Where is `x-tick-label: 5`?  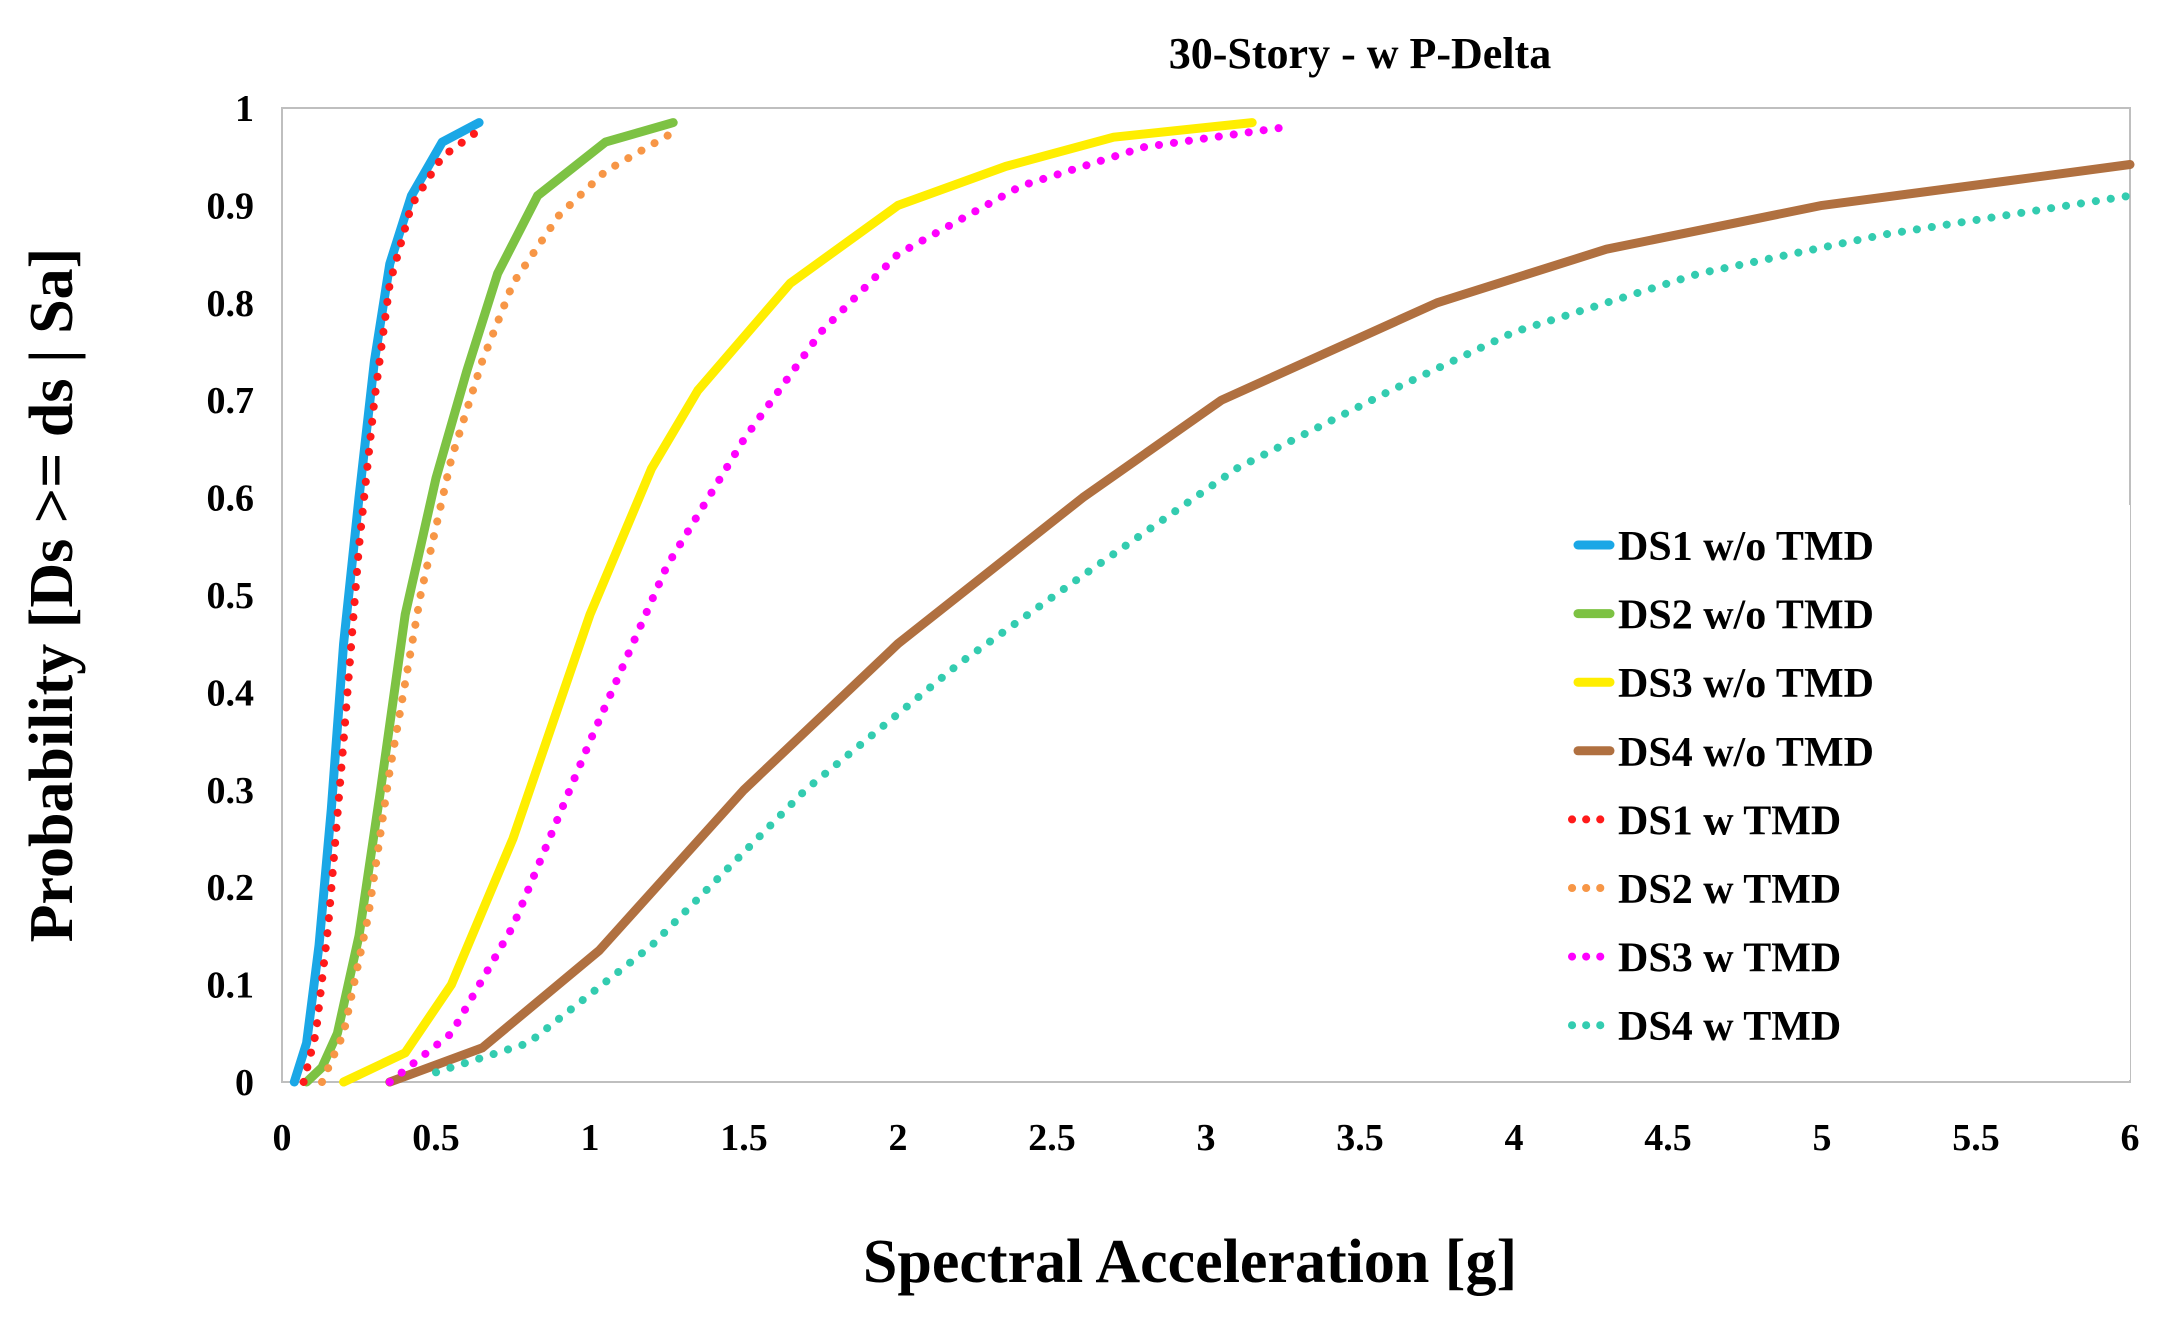
x-tick-label: 5 is located at coordinates (1822, 1138).